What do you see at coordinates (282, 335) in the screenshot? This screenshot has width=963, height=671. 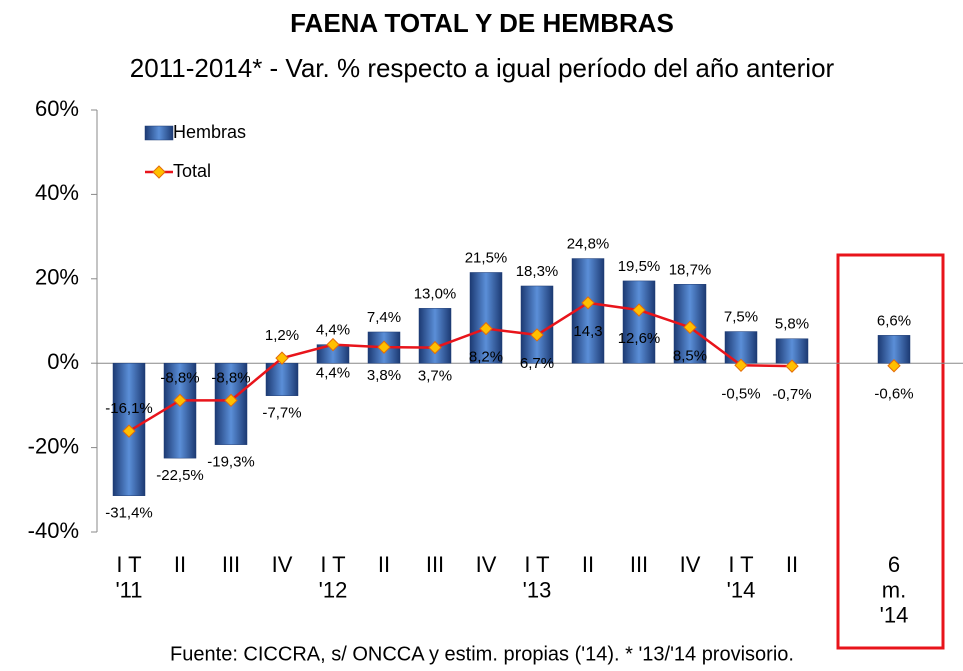 I see `line-value-label: 1,2%` at bounding box center [282, 335].